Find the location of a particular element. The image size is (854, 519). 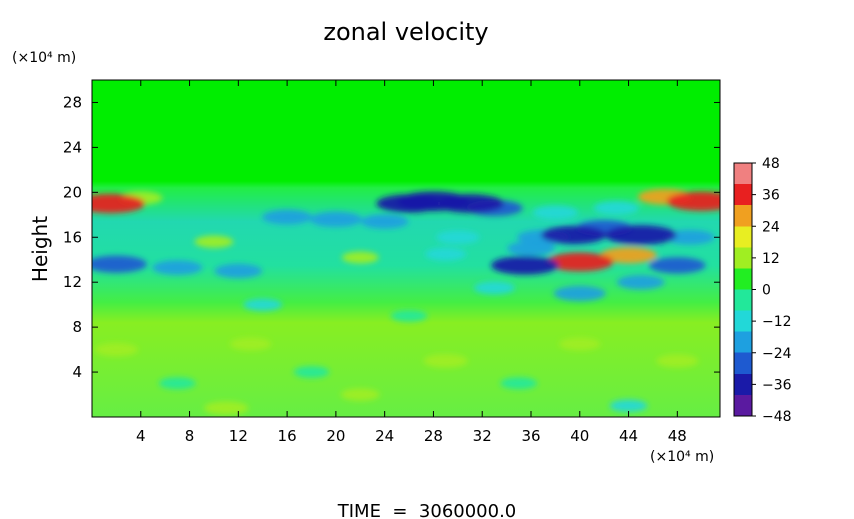

x-tick-label: 32 is located at coordinates (482, 436).